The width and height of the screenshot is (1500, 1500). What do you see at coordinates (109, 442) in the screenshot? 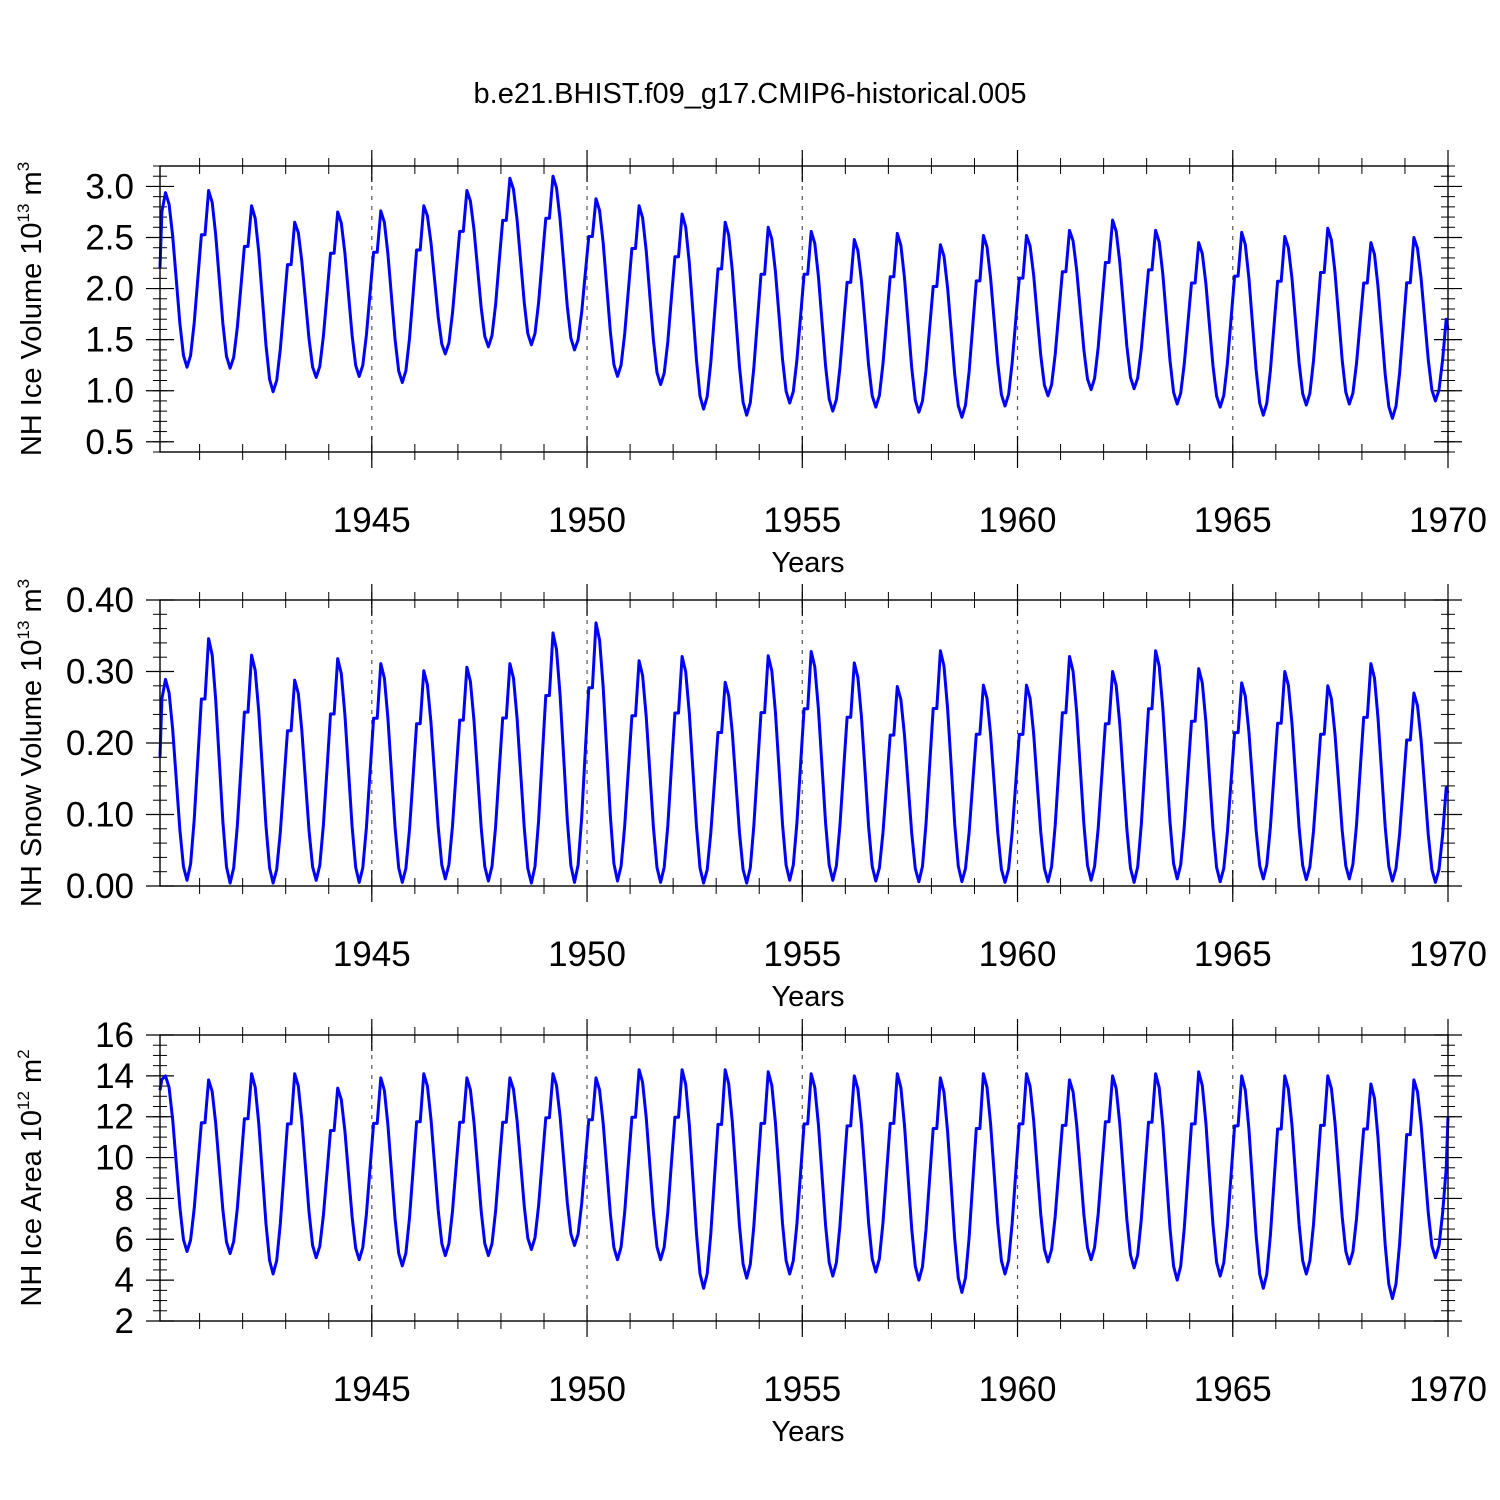
I see `chart-0-ytick-label: 0.5` at bounding box center [109, 442].